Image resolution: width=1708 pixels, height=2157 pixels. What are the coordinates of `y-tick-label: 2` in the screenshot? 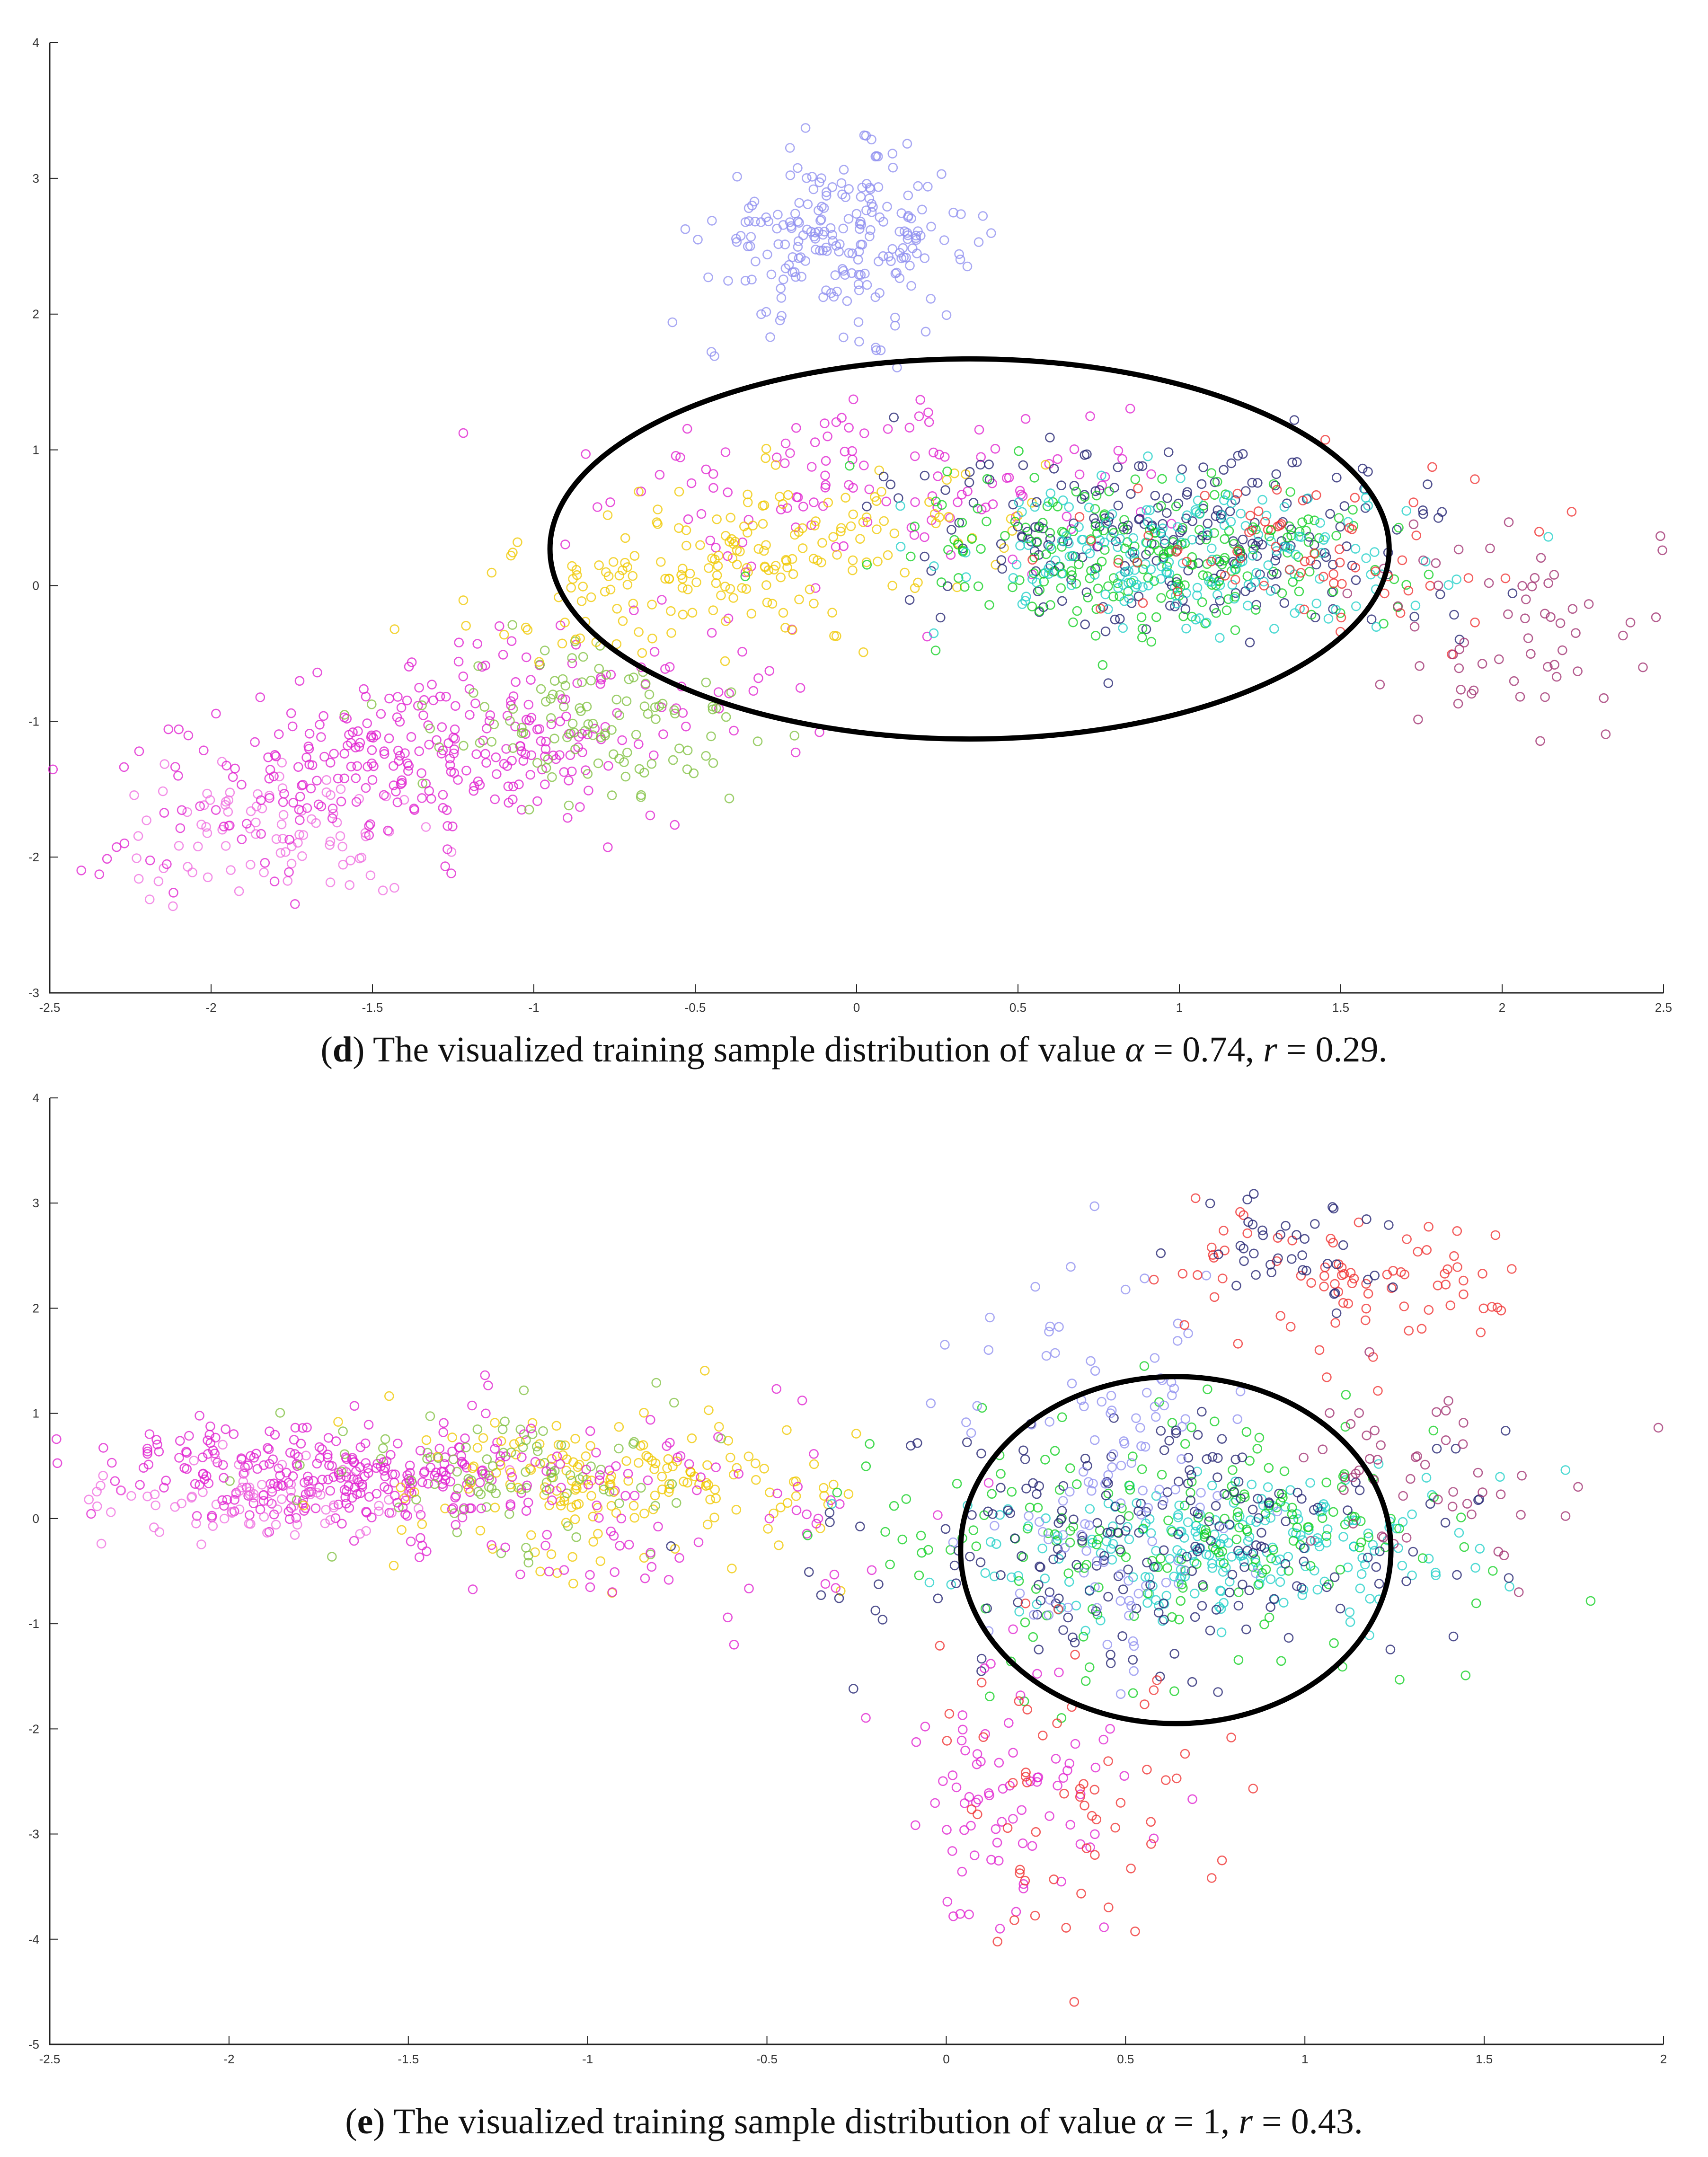 It's located at (36, 314).